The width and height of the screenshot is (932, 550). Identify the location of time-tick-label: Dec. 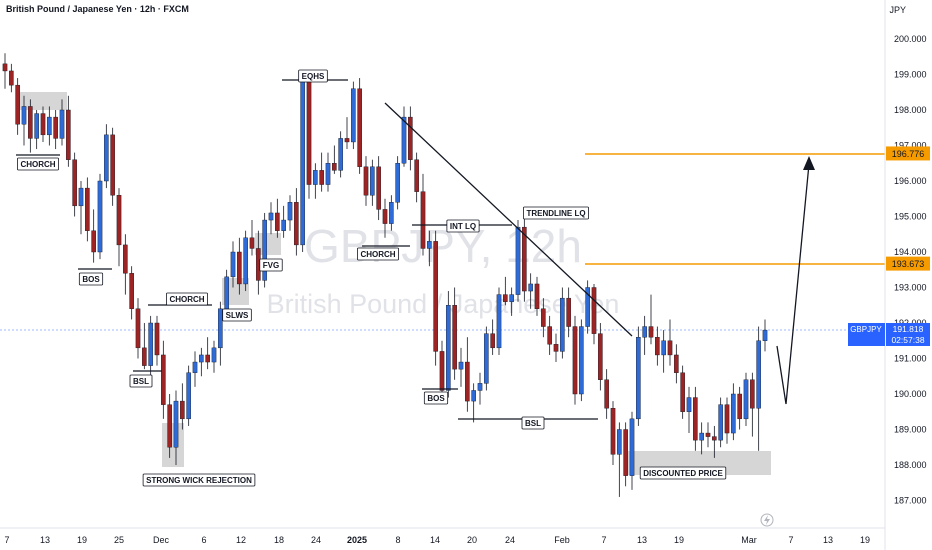
(161, 540).